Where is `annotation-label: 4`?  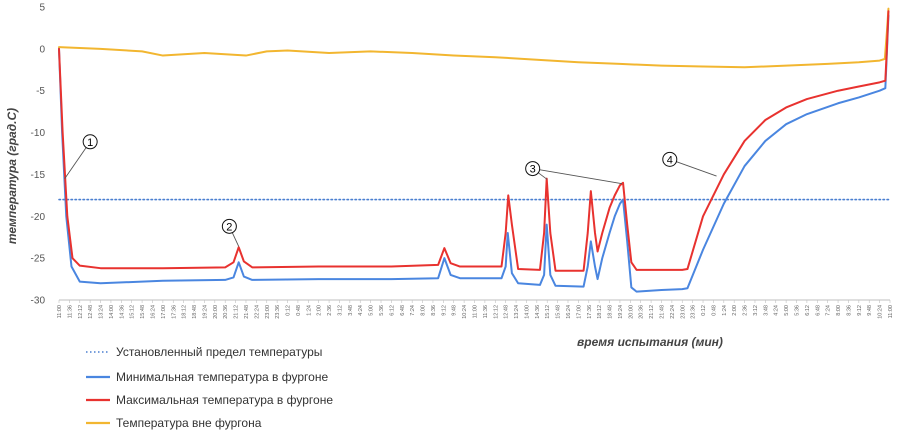 annotation-label: 4 is located at coordinates (670, 160).